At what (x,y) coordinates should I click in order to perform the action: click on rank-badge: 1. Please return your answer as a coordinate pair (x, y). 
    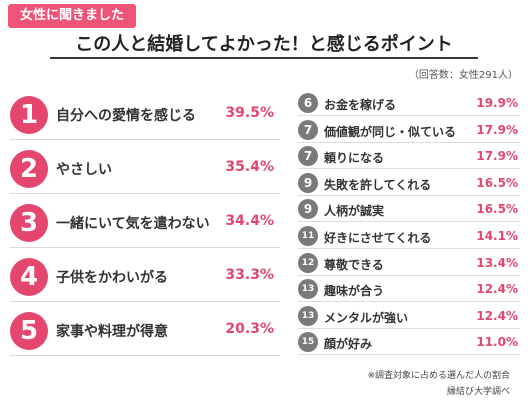
    Looking at the image, I should click on (29, 115).